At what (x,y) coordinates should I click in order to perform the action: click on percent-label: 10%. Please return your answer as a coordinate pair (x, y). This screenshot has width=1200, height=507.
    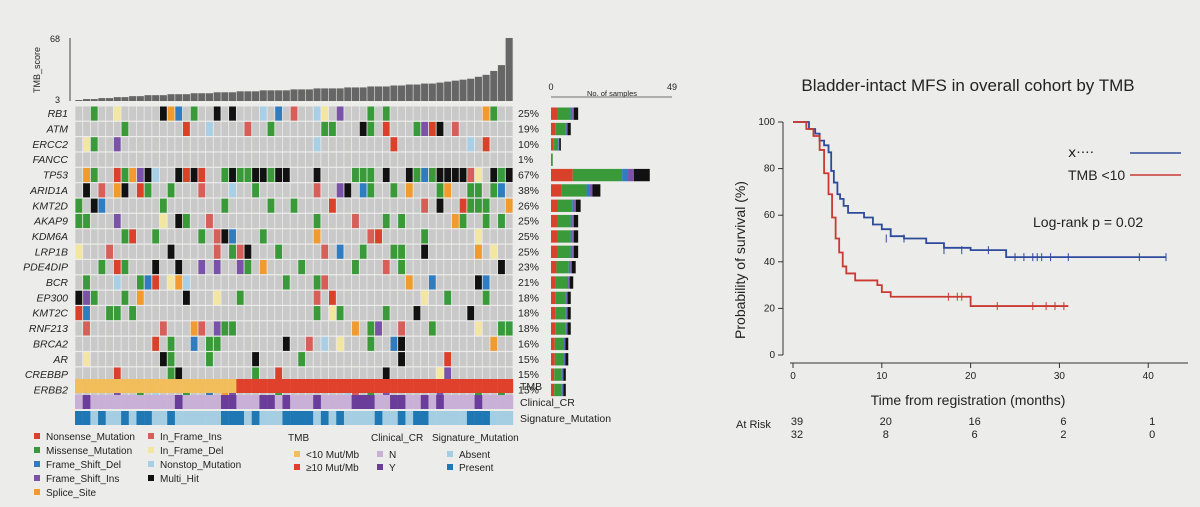
    Looking at the image, I should click on (528, 145).